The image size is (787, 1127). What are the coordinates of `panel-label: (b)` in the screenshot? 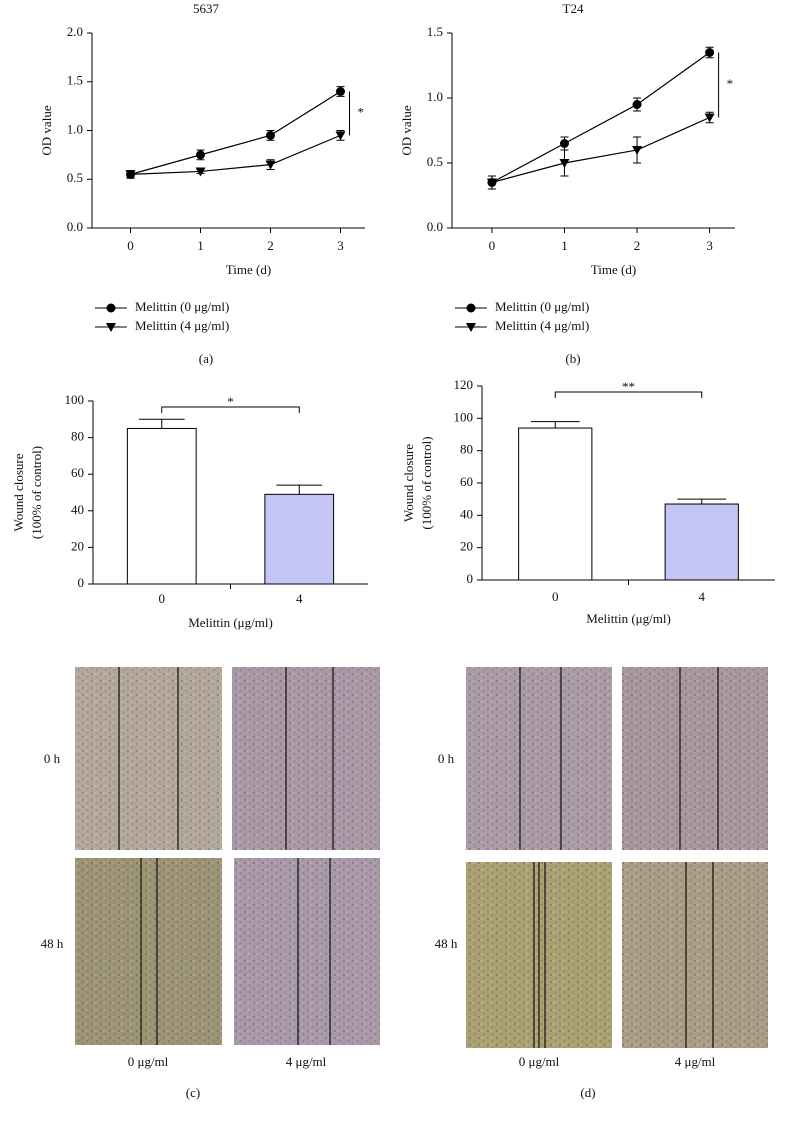 It's located at (572, 358).